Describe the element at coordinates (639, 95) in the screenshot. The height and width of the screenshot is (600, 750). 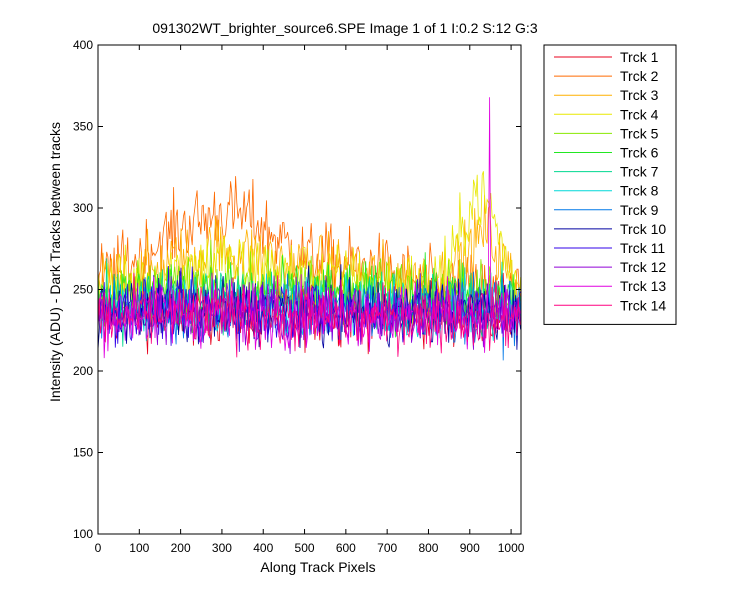
I see `legend-label: Trck 3` at that location.